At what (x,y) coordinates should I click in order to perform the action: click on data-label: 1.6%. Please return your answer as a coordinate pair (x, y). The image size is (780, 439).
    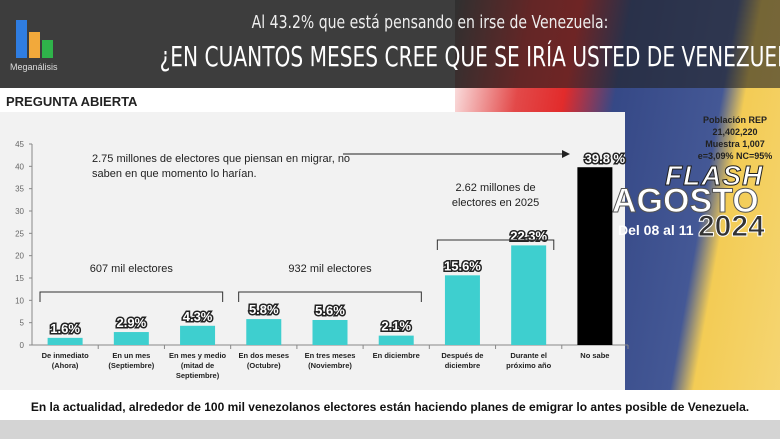
    Looking at the image, I should click on (65, 328).